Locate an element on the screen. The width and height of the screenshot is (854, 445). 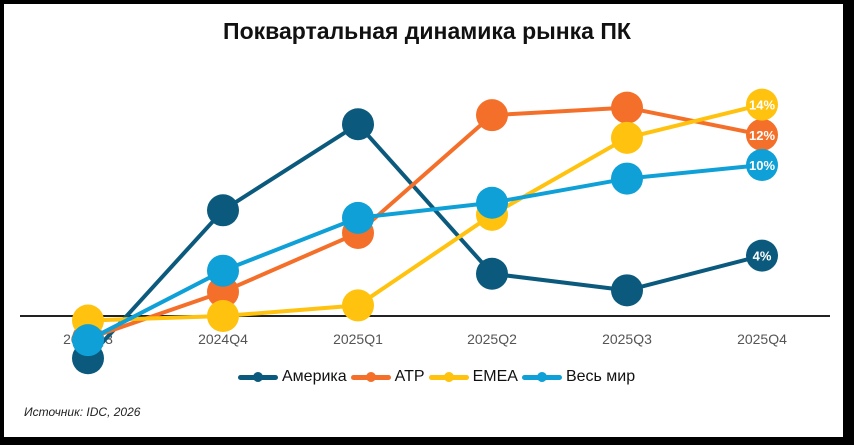
legend-item-atp: ATP is located at coordinates (387, 377).